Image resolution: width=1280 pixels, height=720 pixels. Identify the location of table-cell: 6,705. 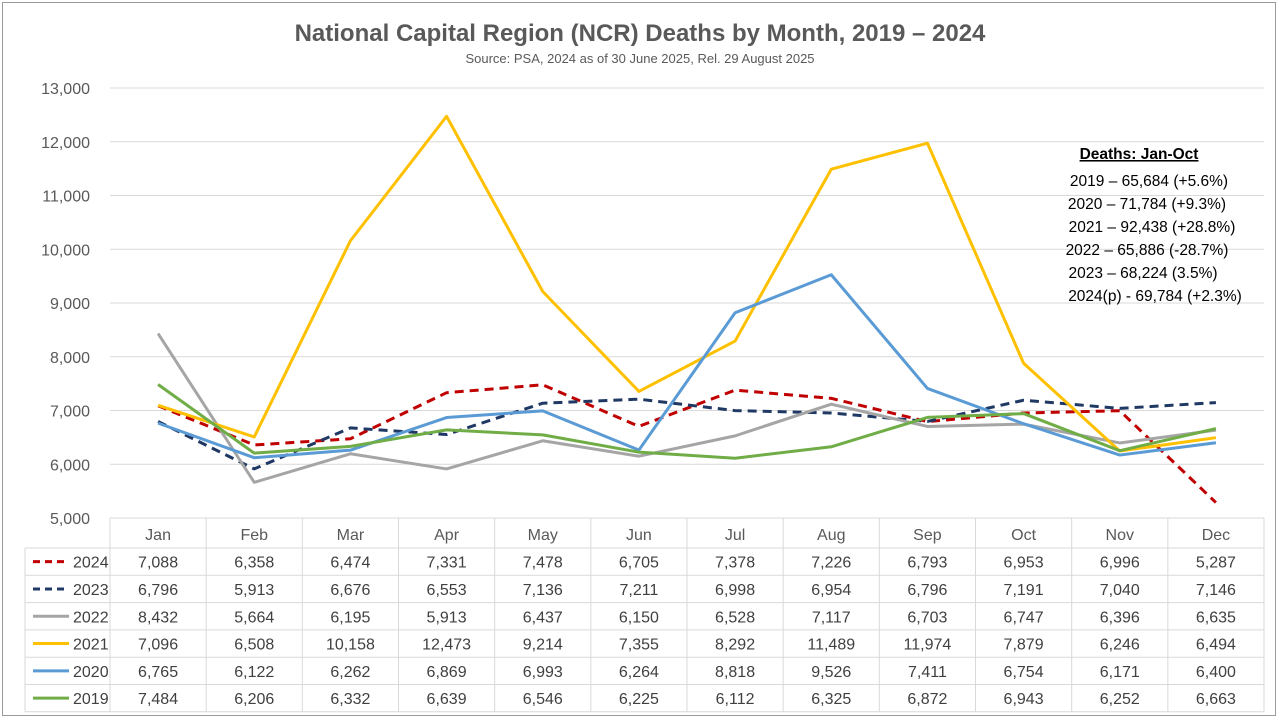
(639, 563).